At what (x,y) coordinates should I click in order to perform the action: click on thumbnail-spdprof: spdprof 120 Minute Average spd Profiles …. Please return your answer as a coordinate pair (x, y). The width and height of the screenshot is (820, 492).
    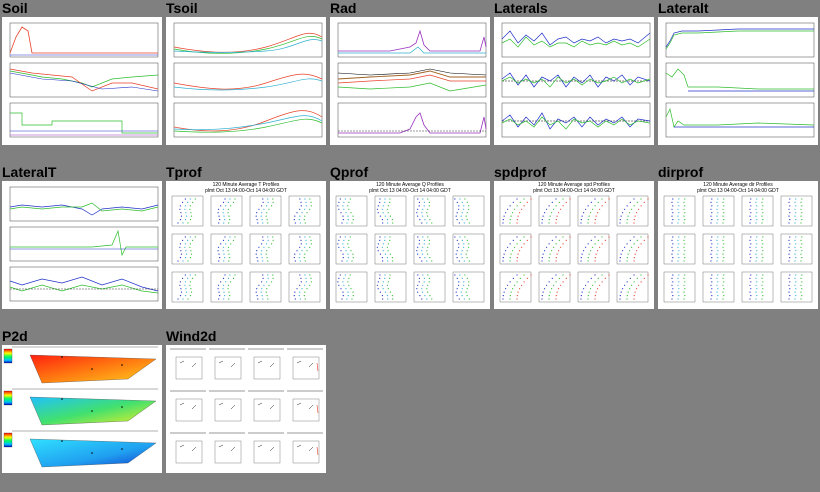
    Looking at the image, I should click on (573, 245).